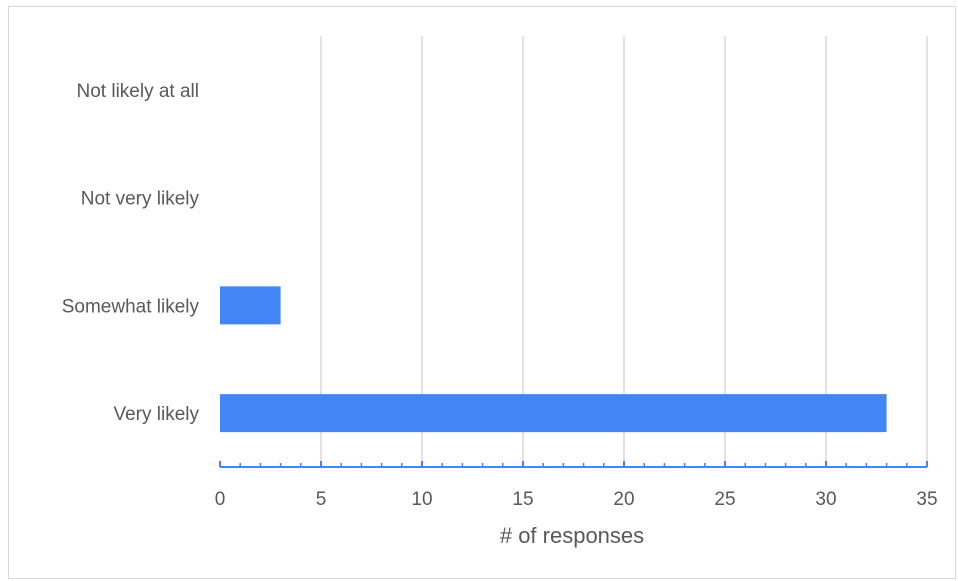 This screenshot has height=581, width=958. Describe the element at coordinates (321, 499) in the screenshot. I see `x-tick-label: 5` at that location.